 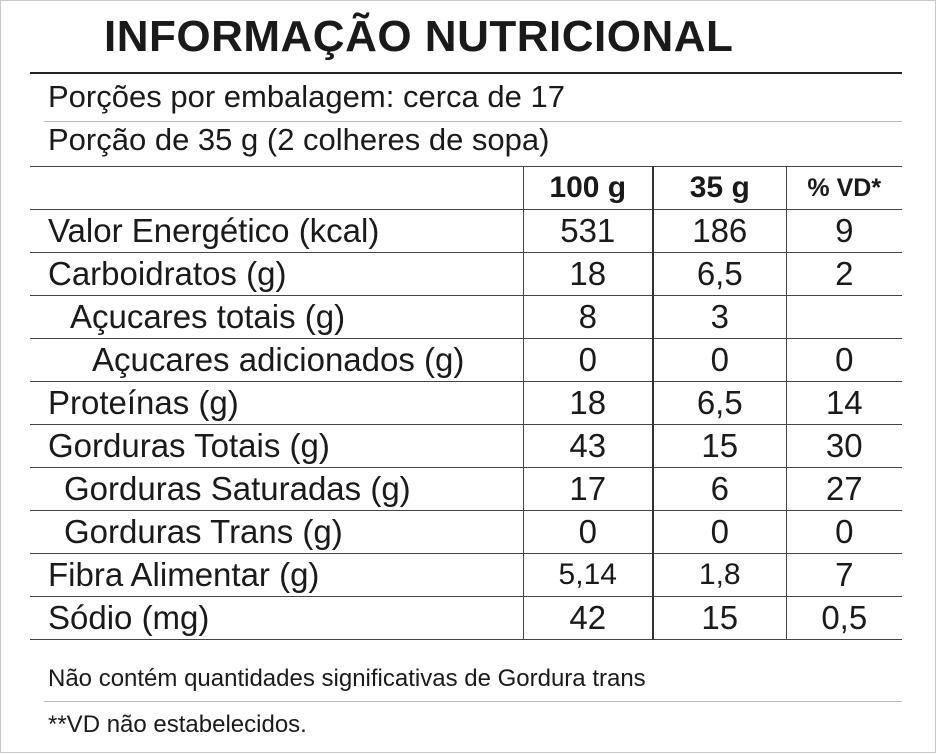 What do you see at coordinates (843, 618) in the screenshot?
I see `row-value-vd: 0,5` at bounding box center [843, 618].